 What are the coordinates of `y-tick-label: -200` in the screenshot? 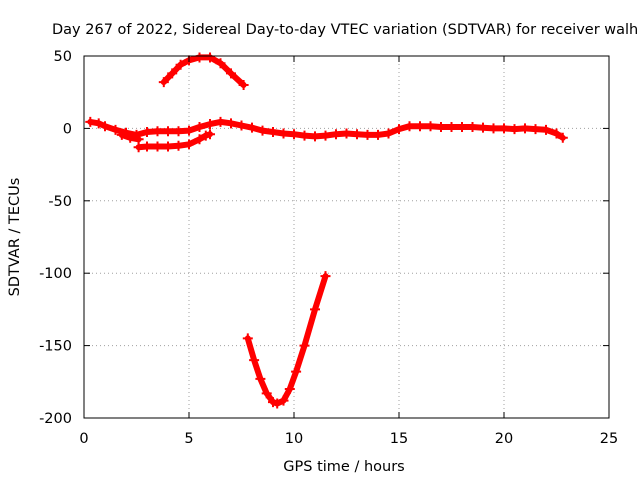 It's located at (55, 419).